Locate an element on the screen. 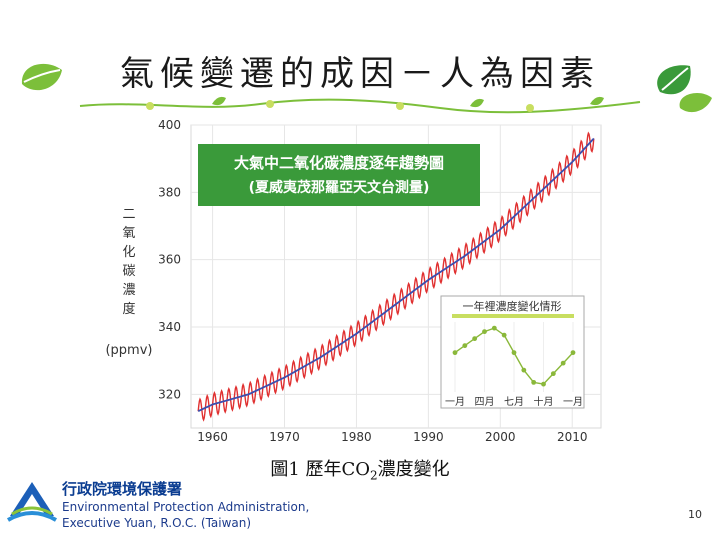 The width and height of the screenshot is (720, 540). y-axis-label-char: 碳 is located at coordinates (128, 271).